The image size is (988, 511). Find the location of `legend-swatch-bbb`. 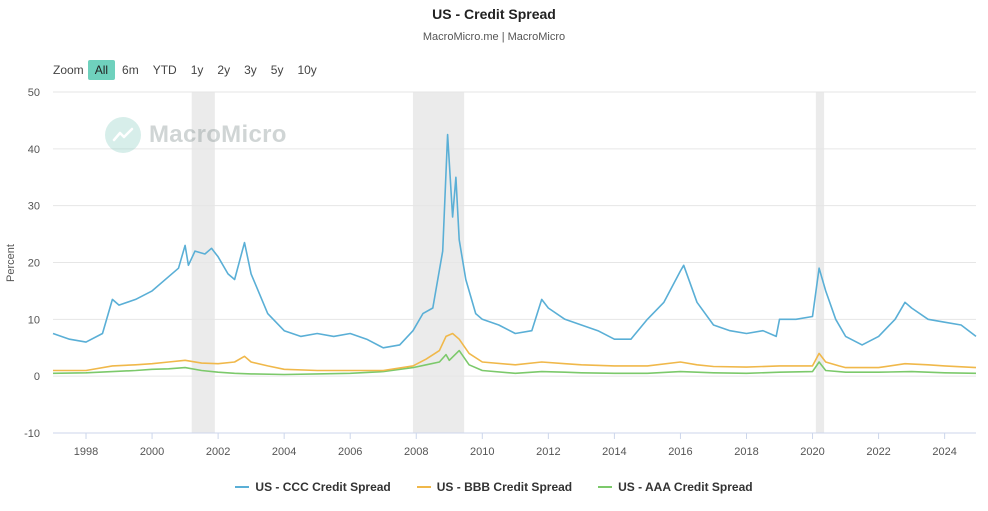

legend-swatch-bbb is located at coordinates (423, 487).